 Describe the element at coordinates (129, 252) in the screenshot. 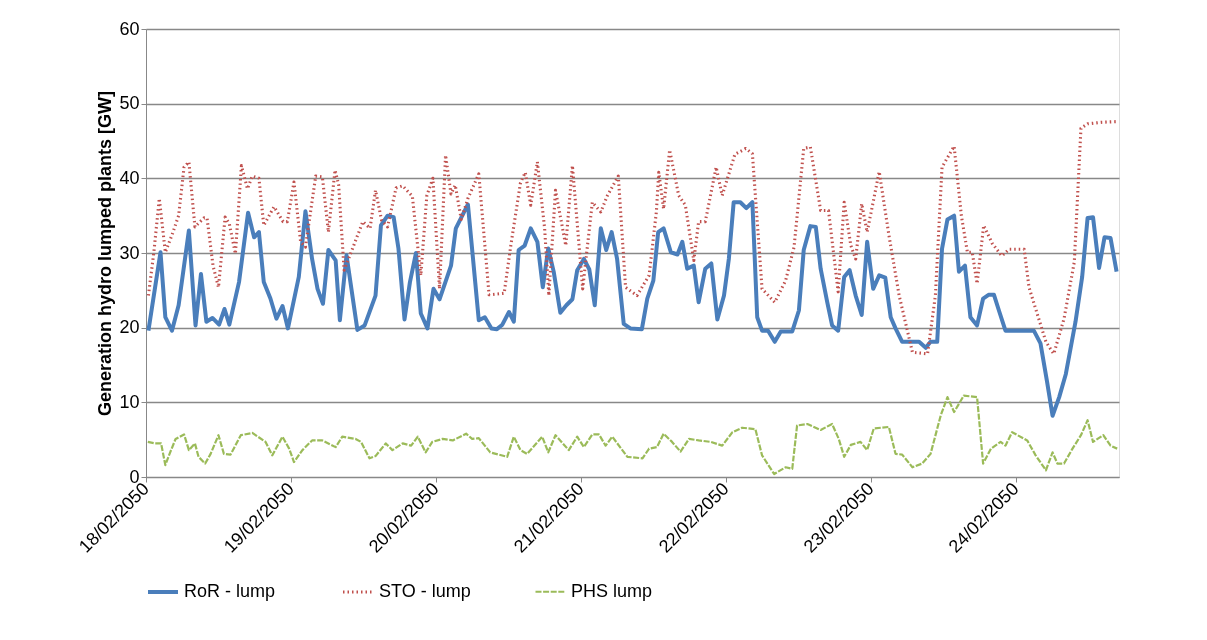

I see `y-tick-label: 30` at that location.